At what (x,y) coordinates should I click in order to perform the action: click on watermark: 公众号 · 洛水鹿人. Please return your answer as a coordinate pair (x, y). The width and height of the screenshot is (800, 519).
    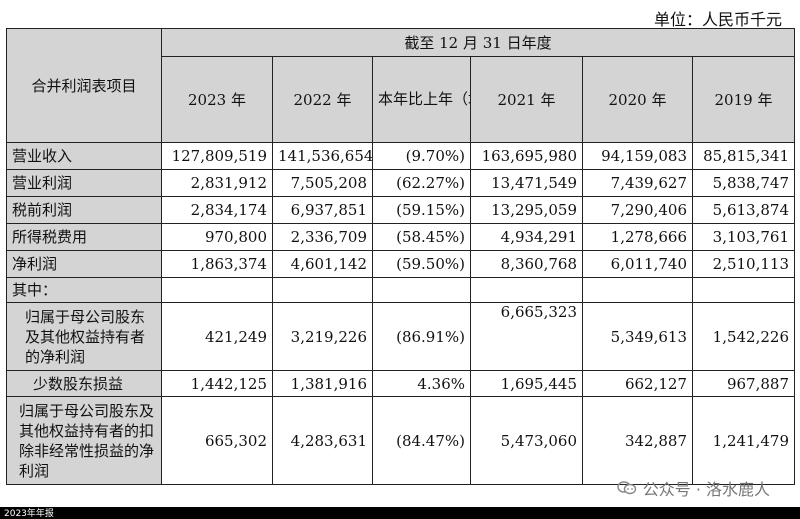
    Looking at the image, I should click on (693, 488).